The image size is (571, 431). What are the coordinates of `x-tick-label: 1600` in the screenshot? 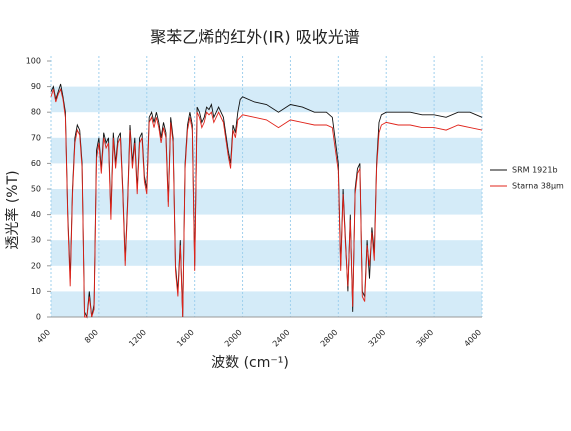 It's located at (185, 338).